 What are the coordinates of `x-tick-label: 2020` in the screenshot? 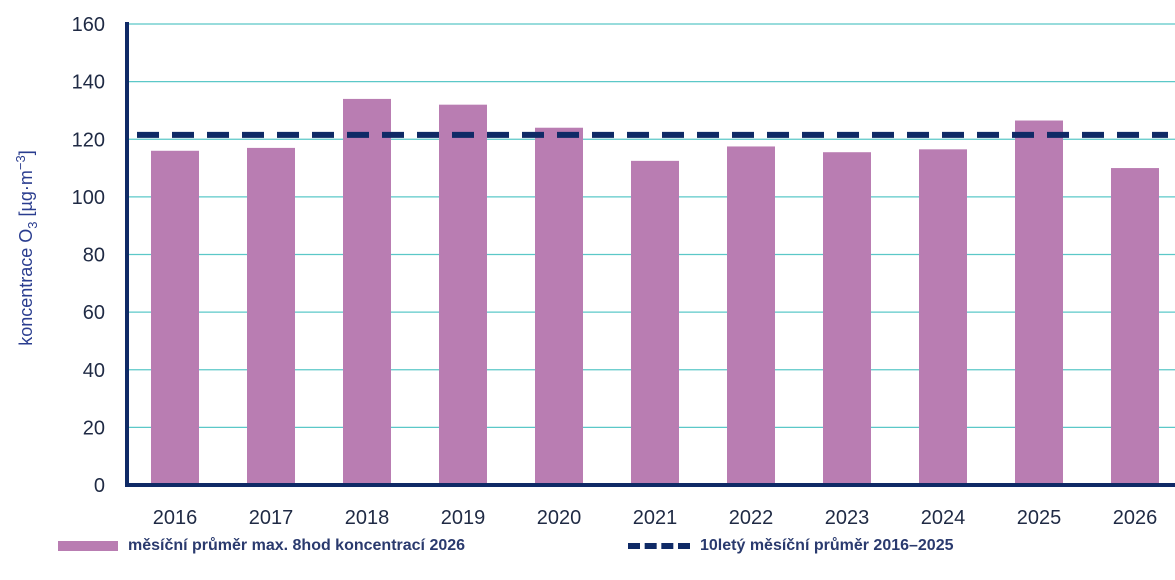 It's located at (559, 518).